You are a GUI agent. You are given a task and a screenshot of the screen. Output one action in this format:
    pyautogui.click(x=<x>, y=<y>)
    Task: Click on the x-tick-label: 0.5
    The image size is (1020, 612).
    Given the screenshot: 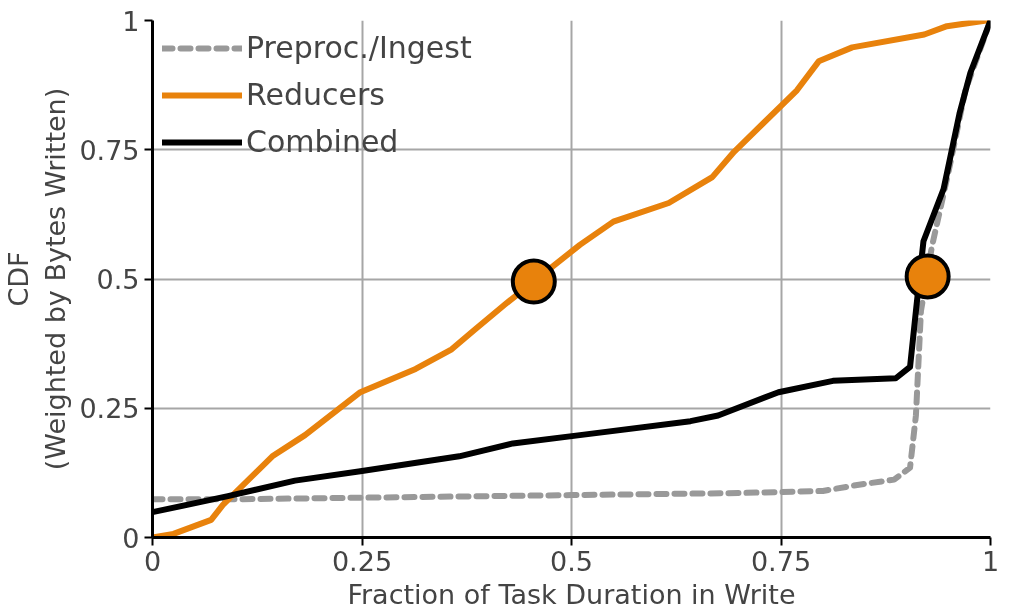 What is the action you would take?
    pyautogui.click(x=571, y=561)
    